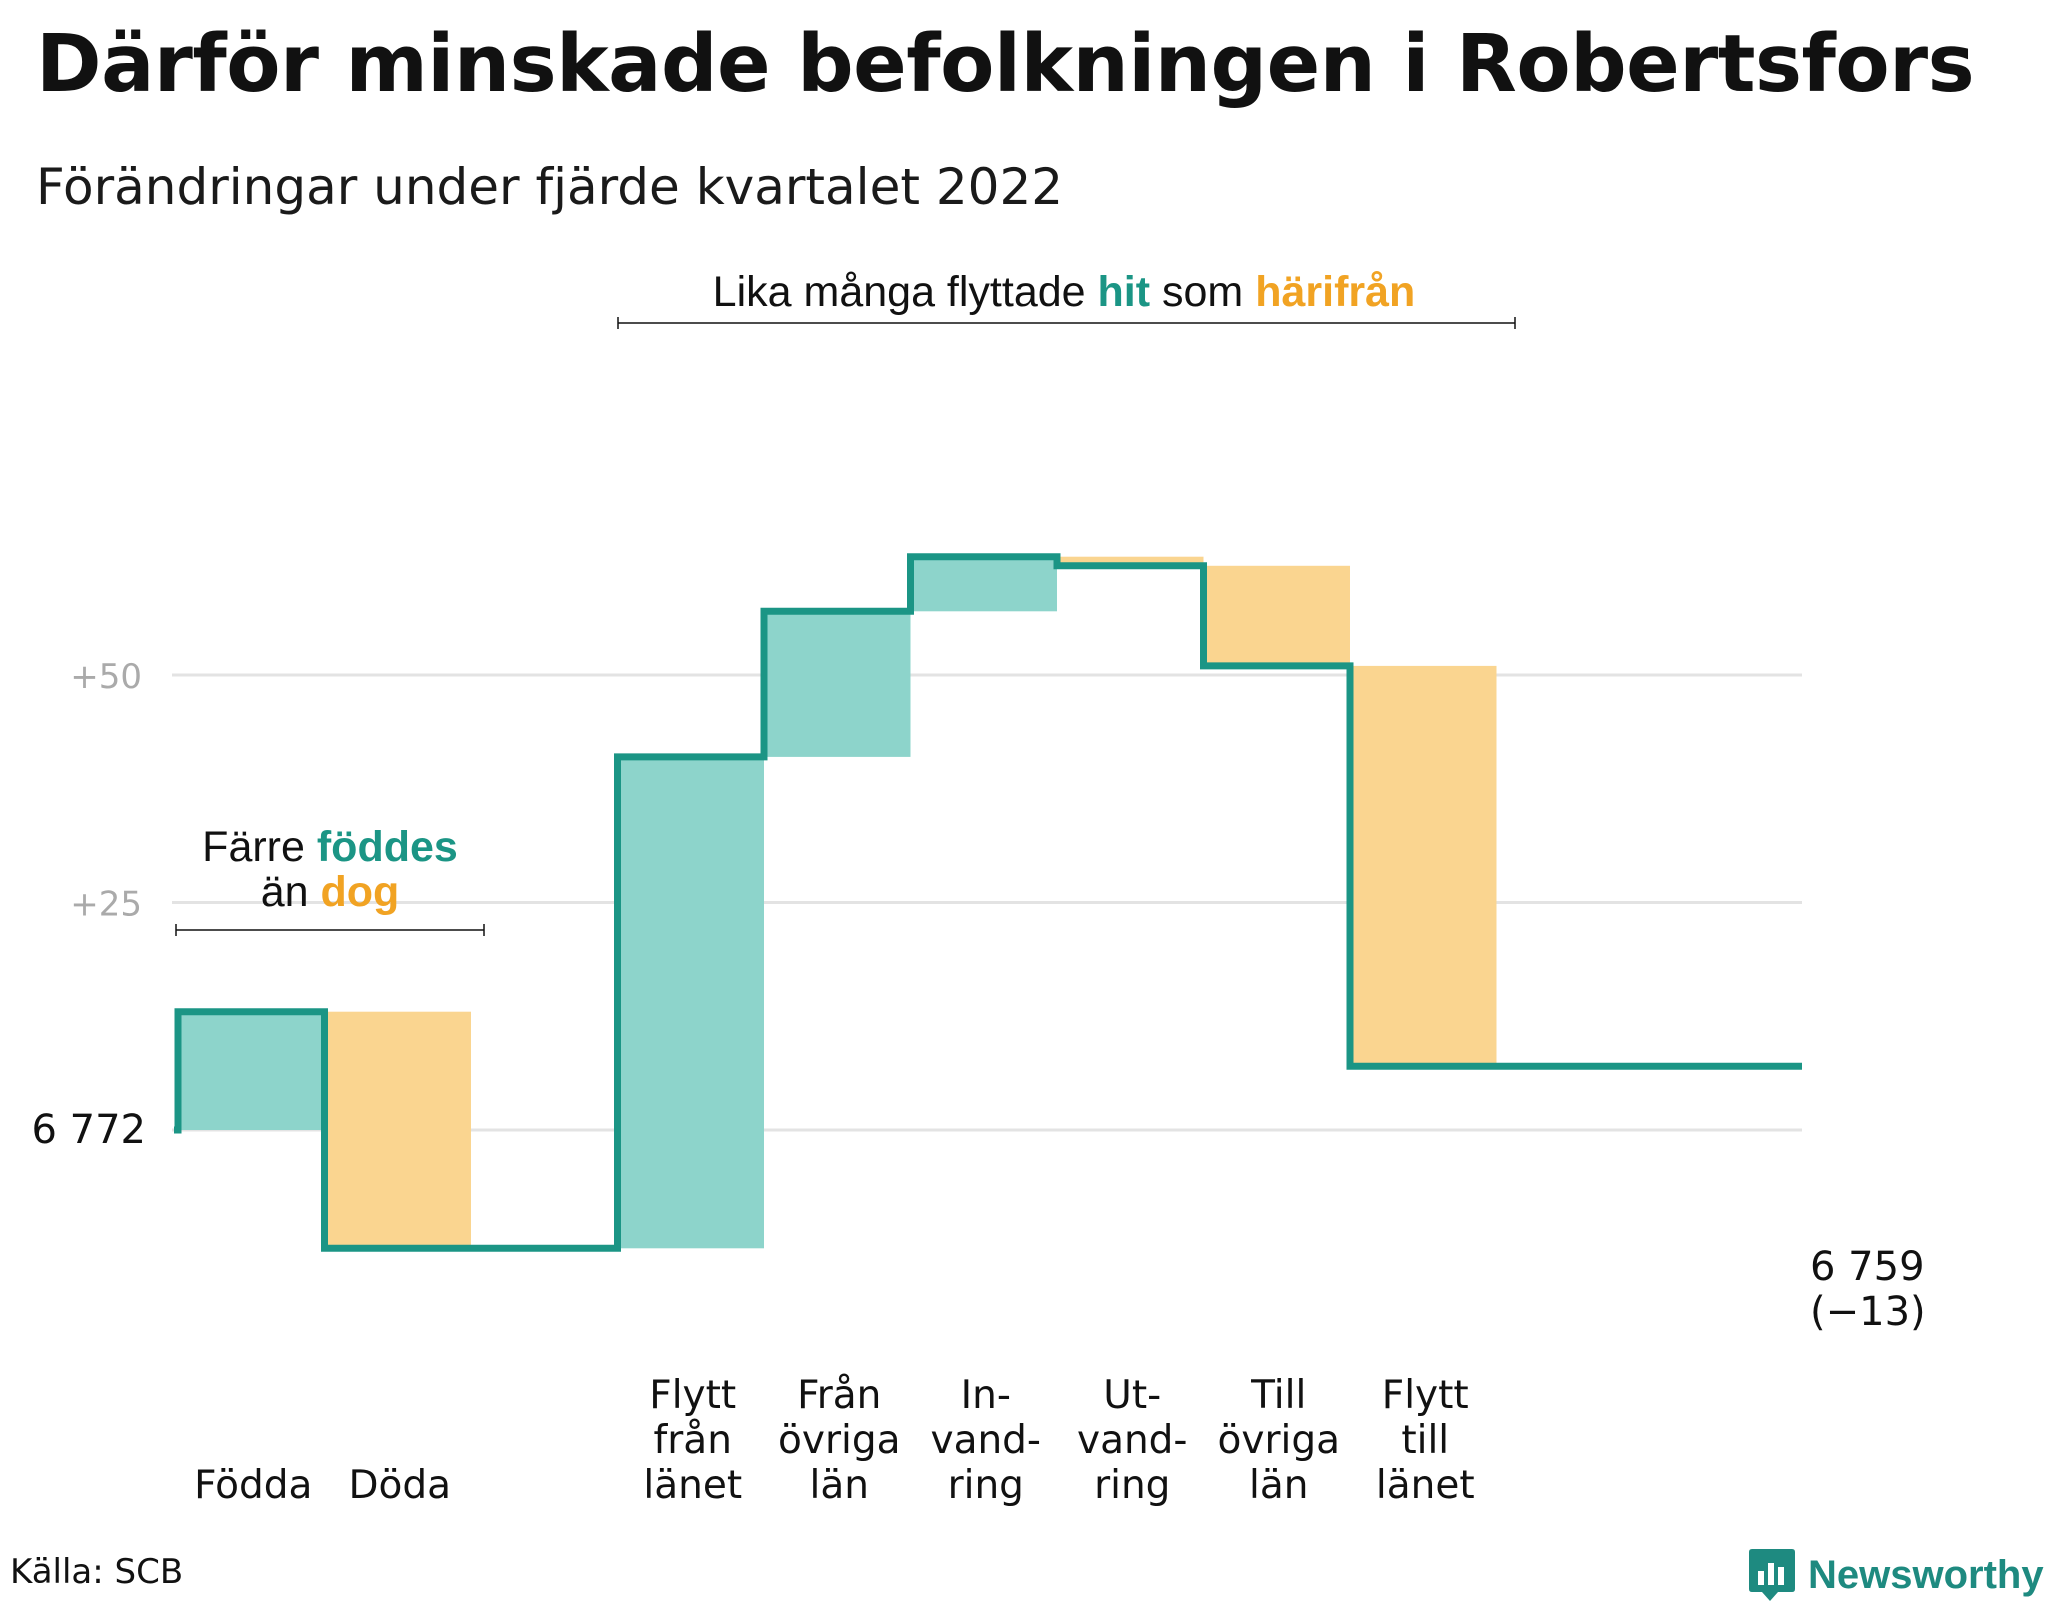 The width and height of the screenshot is (2048, 1610). I want to click on y-axis-tick-label: +50, so click(106, 677).